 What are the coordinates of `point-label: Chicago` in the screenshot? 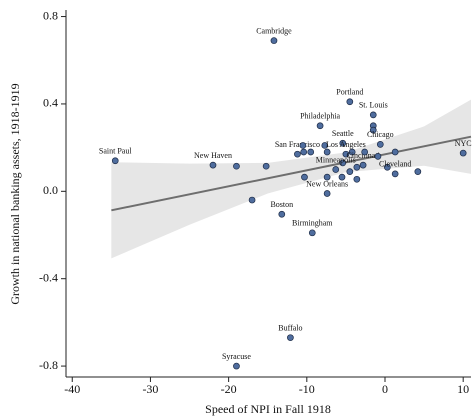 It's located at (380, 134).